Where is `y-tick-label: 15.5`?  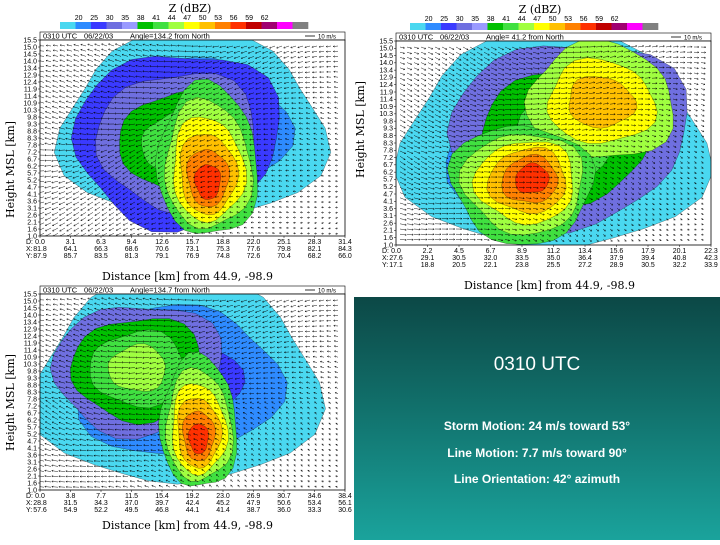 y-tick-label: 15.5 is located at coordinates (30, 40).